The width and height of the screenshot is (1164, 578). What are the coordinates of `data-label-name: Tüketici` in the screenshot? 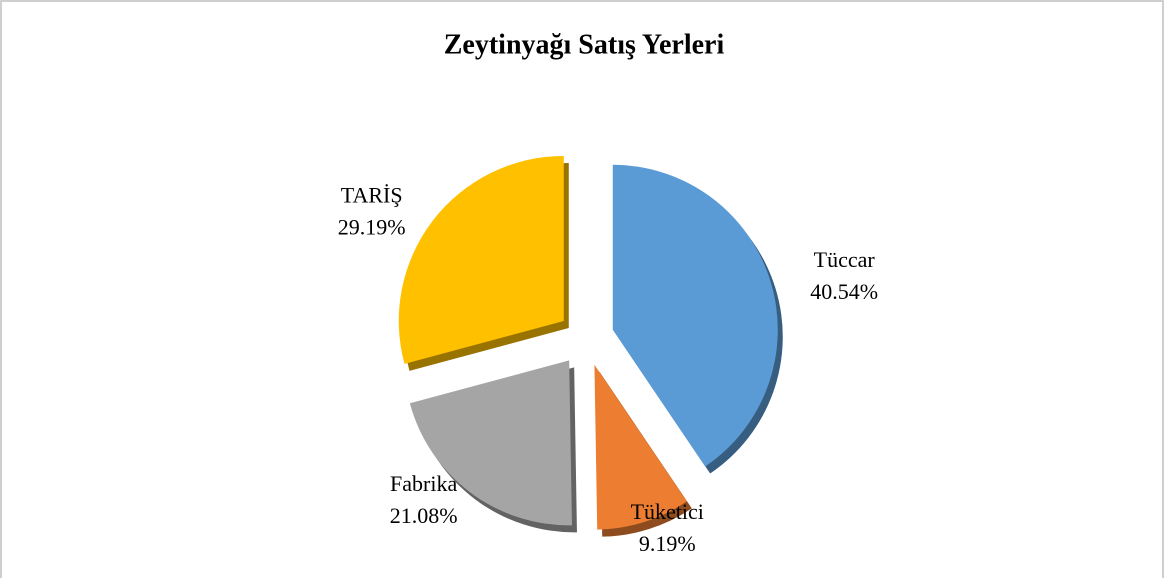 It's located at (667, 511).